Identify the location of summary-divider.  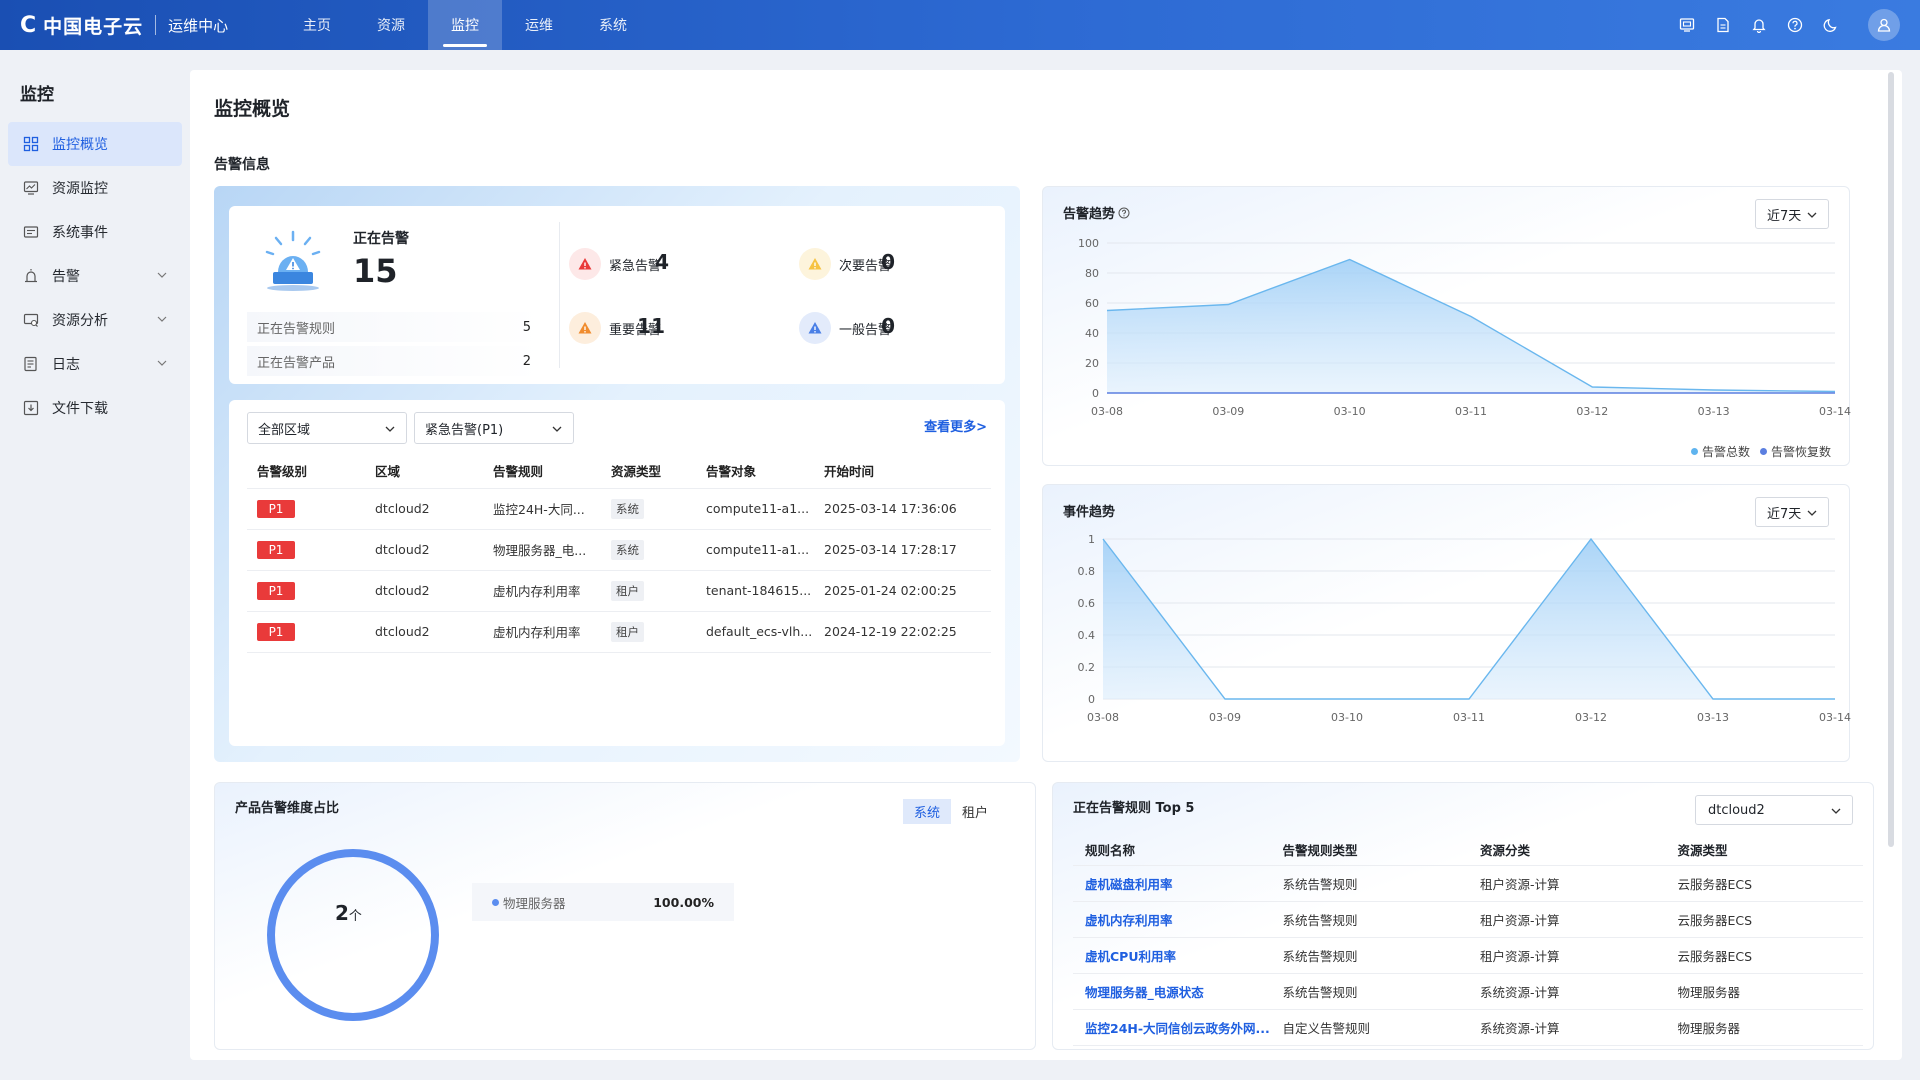
(559, 295).